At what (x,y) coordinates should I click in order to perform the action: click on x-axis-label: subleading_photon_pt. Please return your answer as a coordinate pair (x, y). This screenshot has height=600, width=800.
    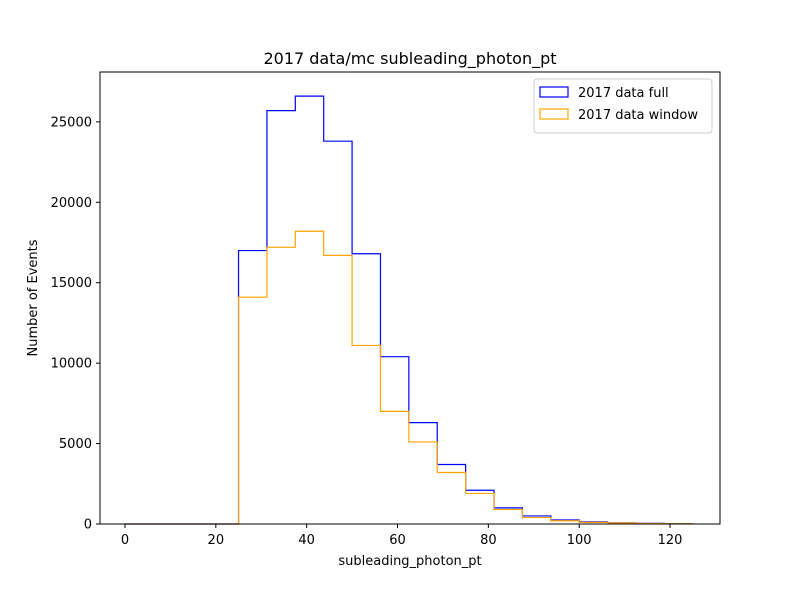
    Looking at the image, I should click on (409, 561).